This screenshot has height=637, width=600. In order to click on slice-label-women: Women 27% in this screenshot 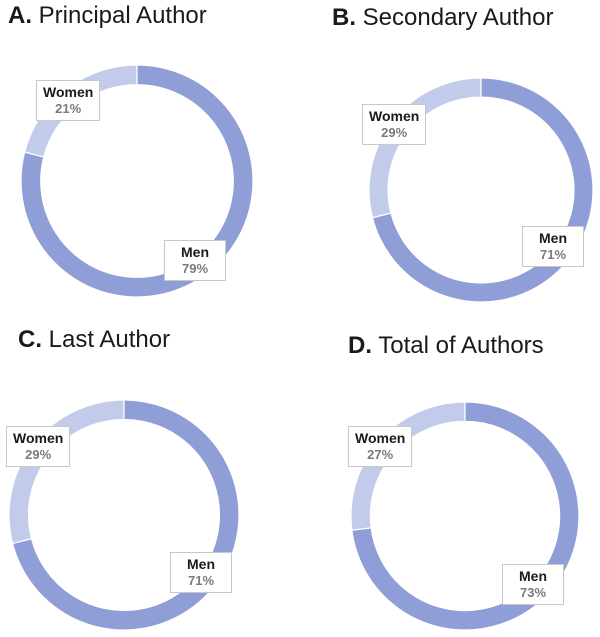, I will do `click(380, 446)`.